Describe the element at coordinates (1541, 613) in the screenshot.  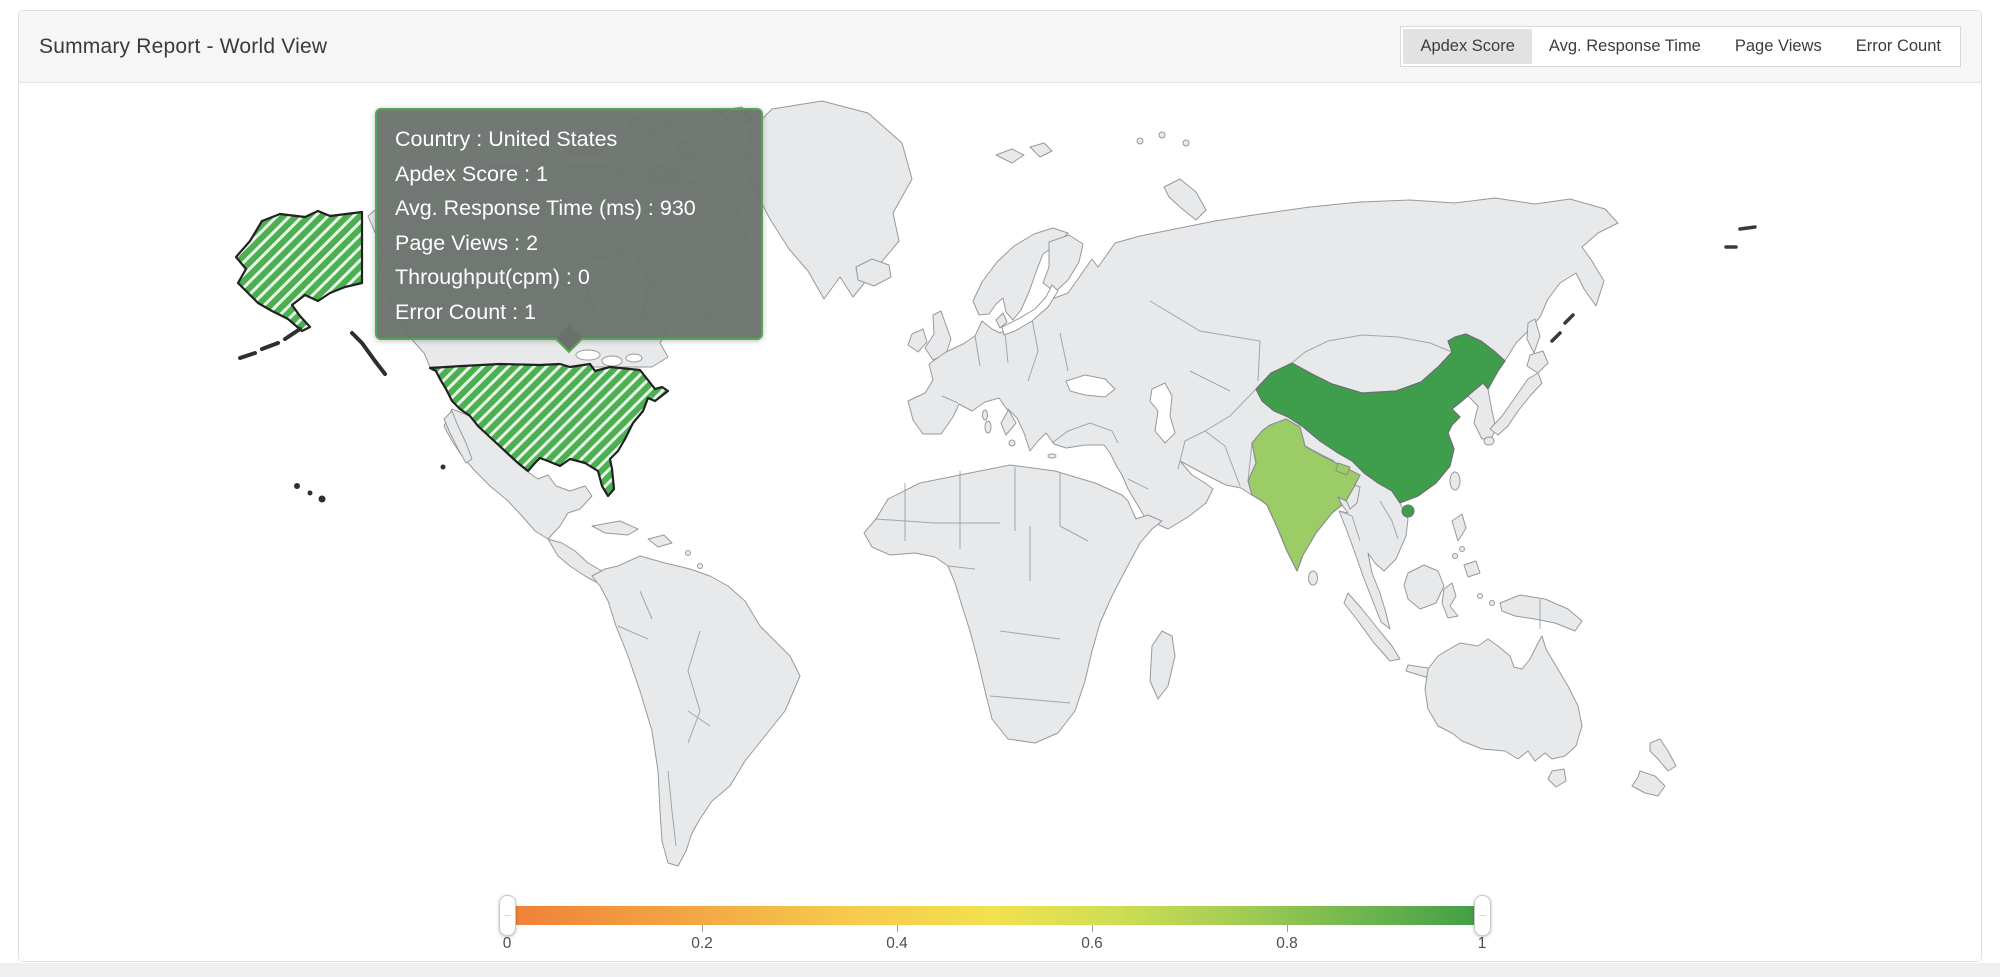
I see `island-new-guinea` at that location.